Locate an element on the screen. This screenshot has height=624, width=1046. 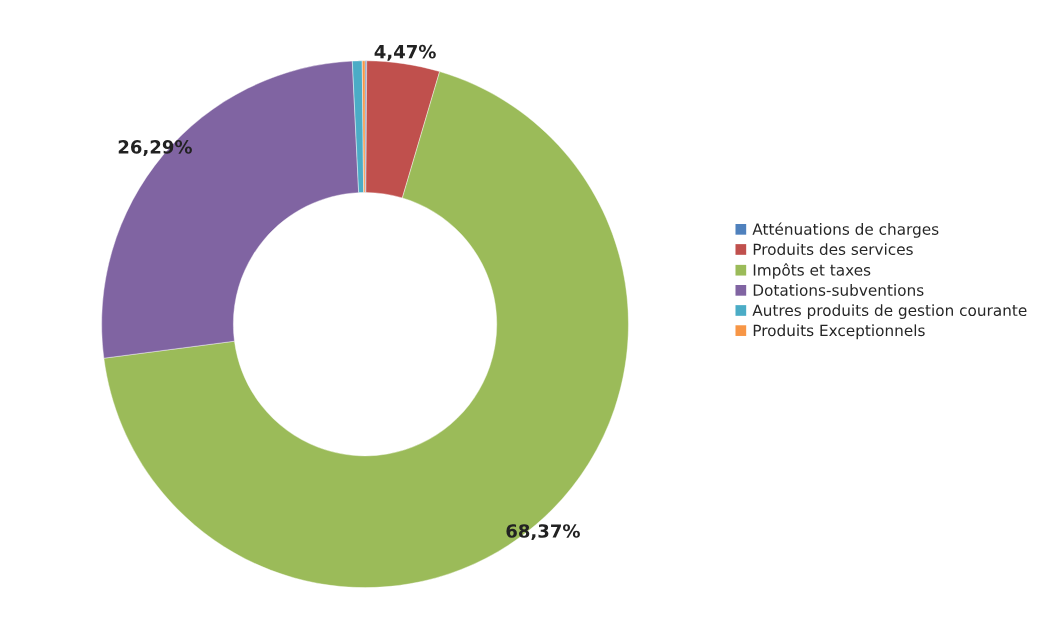
legend-label: Atténuations de charges is located at coordinates (845, 230).